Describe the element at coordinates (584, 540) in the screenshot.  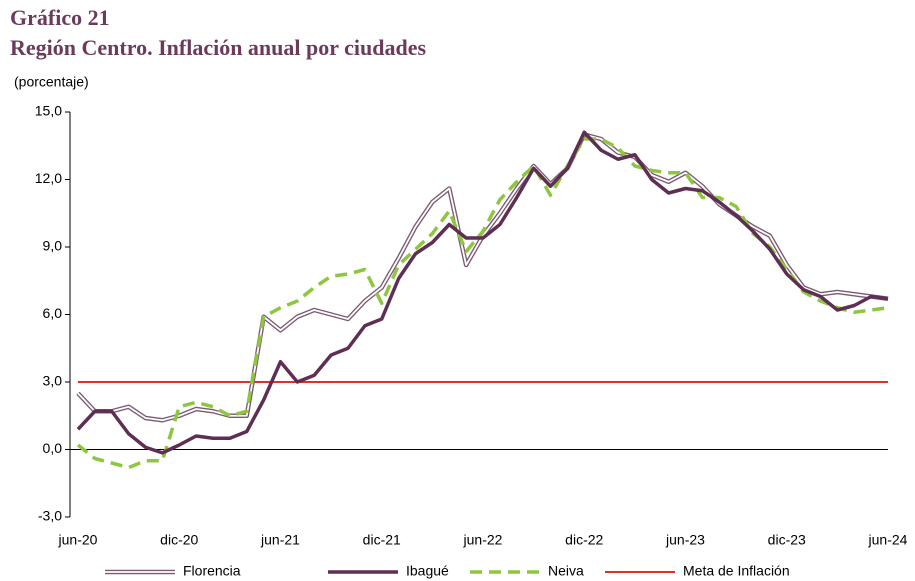
I see `x-tick-label: dic-22` at that location.